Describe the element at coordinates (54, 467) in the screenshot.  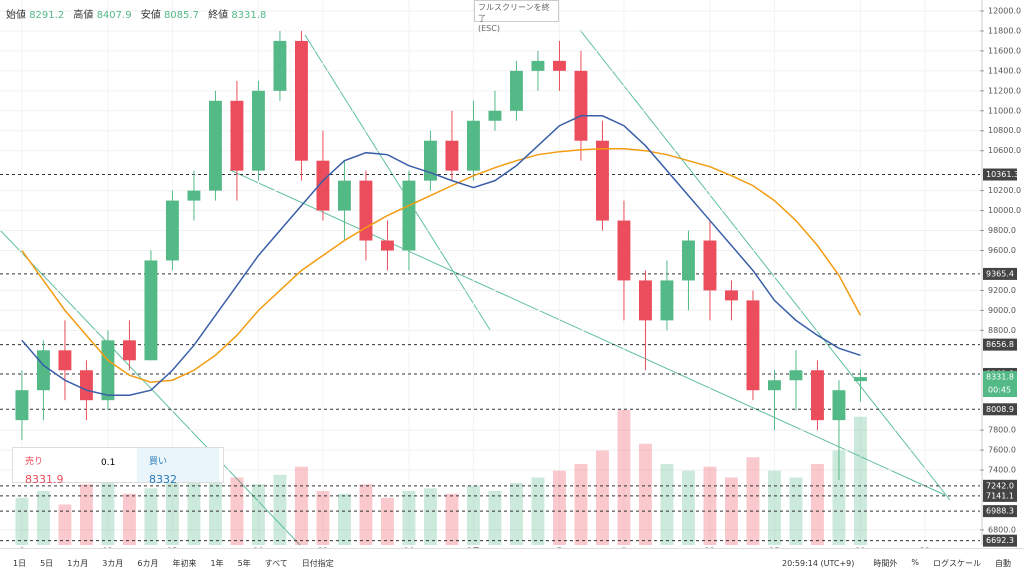
I see `sell: 売り 8331.9` at that location.